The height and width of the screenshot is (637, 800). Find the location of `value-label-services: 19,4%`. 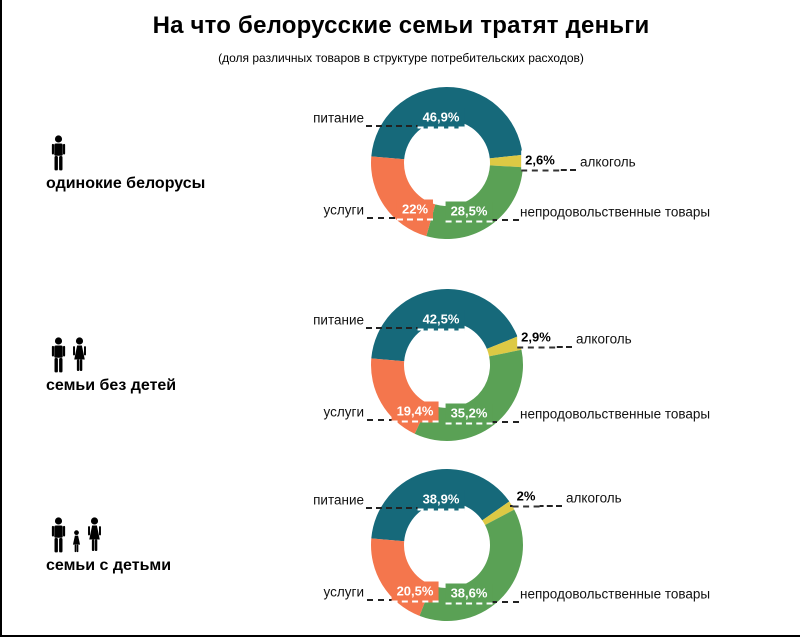

value-label-services: 19,4% is located at coordinates (415, 412).